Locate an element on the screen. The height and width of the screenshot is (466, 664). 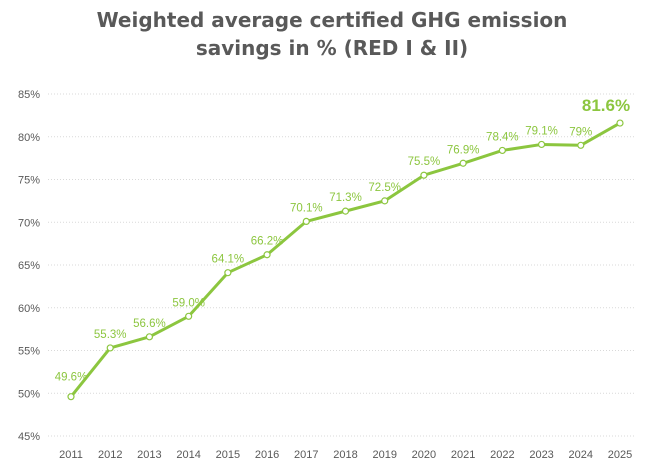
x-tick-label: 2016 is located at coordinates (267, 455).